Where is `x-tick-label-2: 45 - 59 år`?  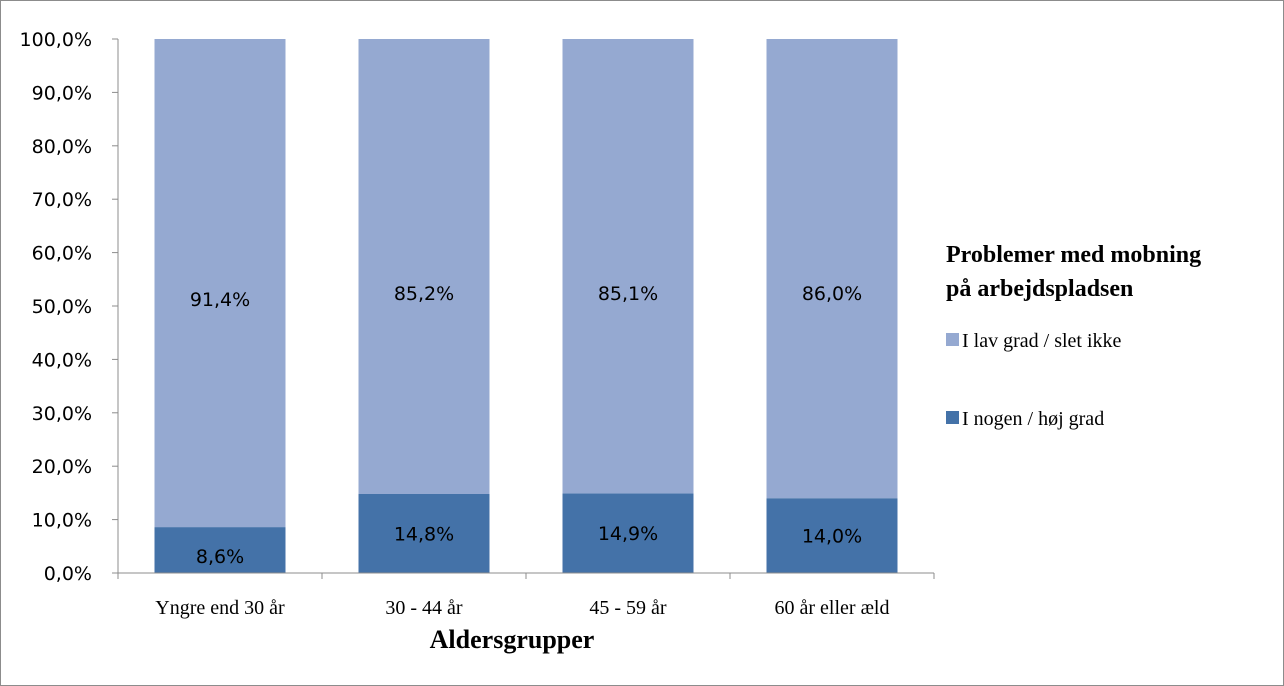 x-tick-label-2: 45 - 59 år is located at coordinates (628, 608).